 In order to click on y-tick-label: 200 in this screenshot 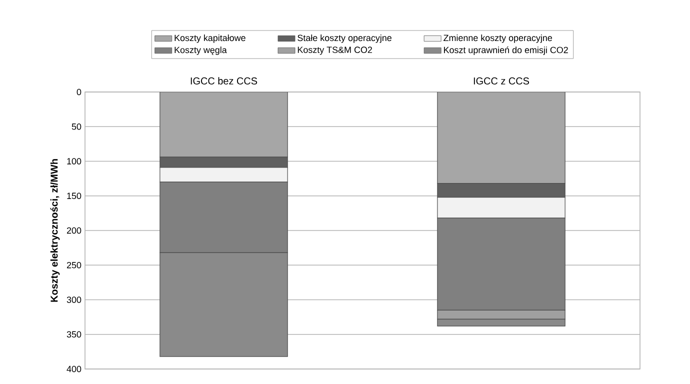, I will do `click(74, 230)`.